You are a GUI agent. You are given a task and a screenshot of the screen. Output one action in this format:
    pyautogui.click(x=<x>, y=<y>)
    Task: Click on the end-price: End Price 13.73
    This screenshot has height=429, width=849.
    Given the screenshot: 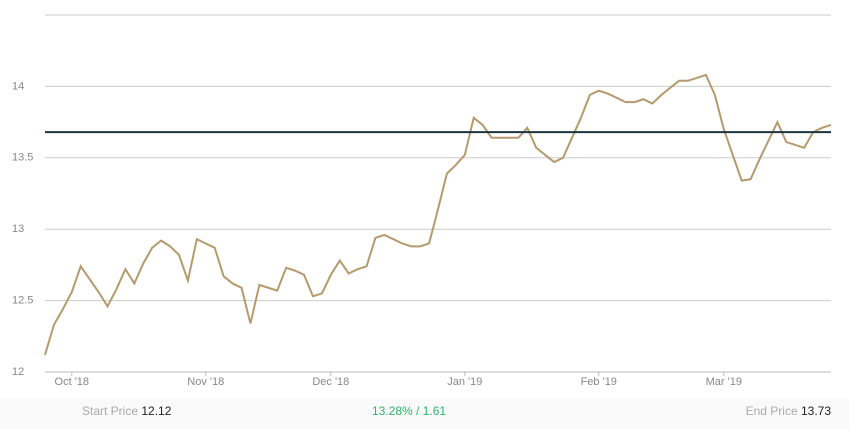 What is the action you would take?
    pyautogui.click(x=788, y=411)
    